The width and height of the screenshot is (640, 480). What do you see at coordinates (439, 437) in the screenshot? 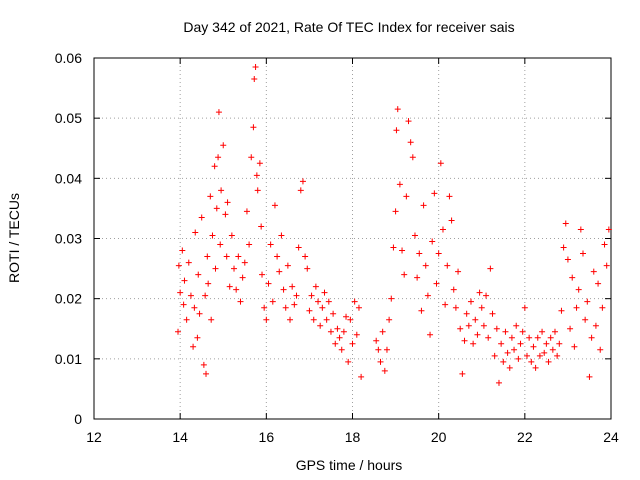
I see `x-tick-label: 20` at bounding box center [439, 437].